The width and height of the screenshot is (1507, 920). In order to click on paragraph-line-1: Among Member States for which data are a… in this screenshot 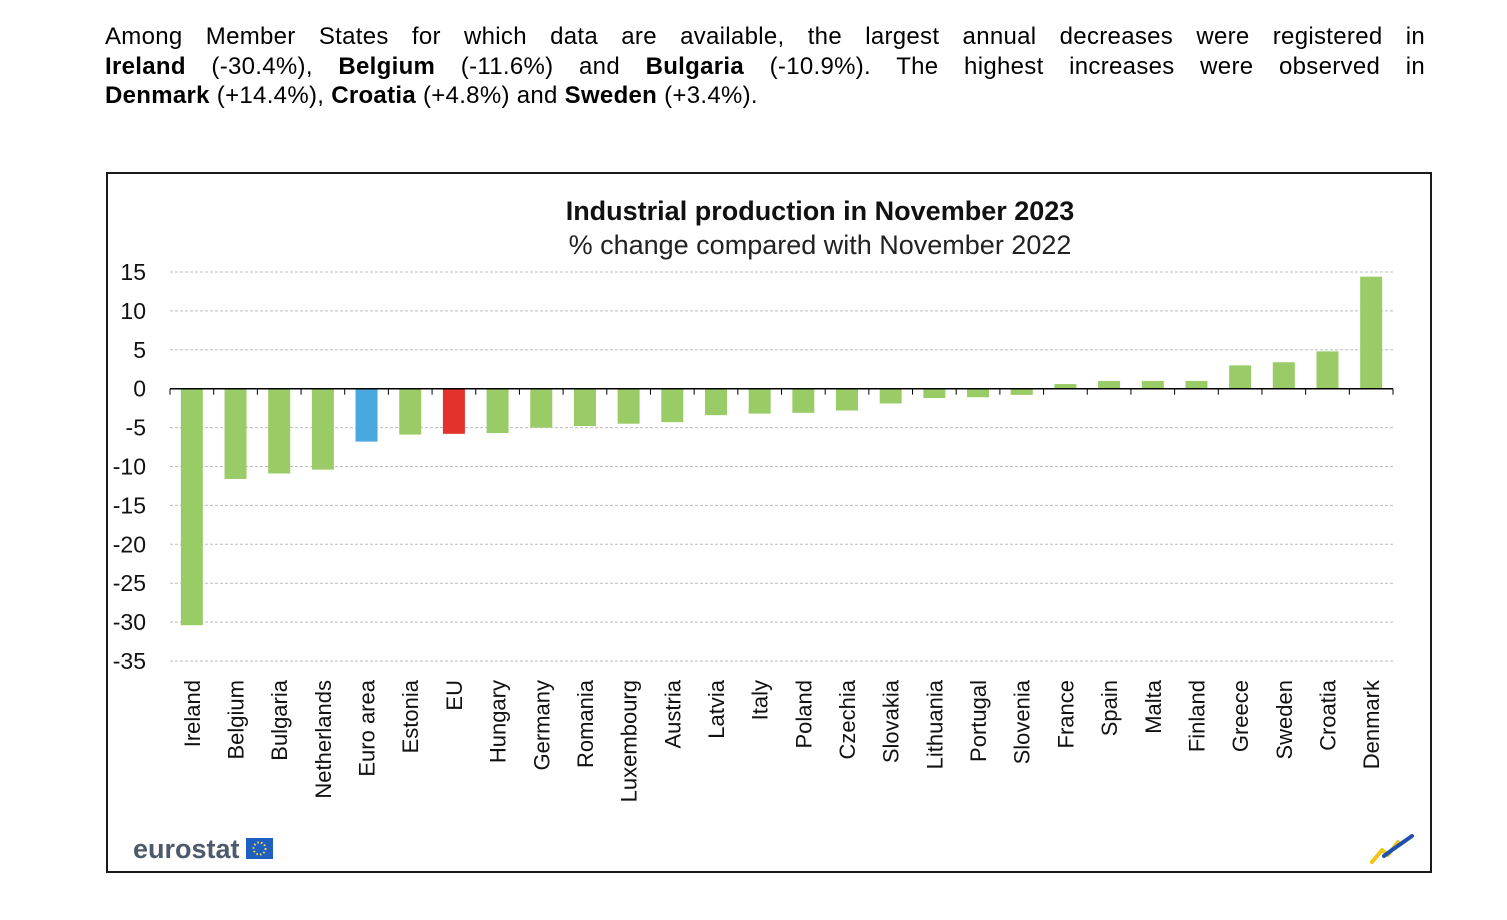, I will do `click(765, 37)`.